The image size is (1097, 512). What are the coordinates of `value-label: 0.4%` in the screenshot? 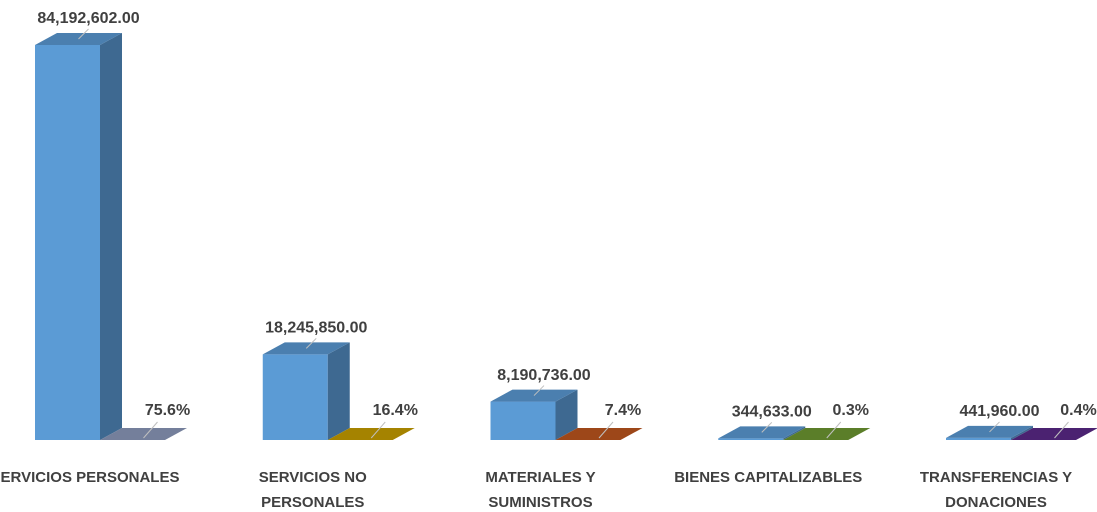 It's located at (1078, 410).